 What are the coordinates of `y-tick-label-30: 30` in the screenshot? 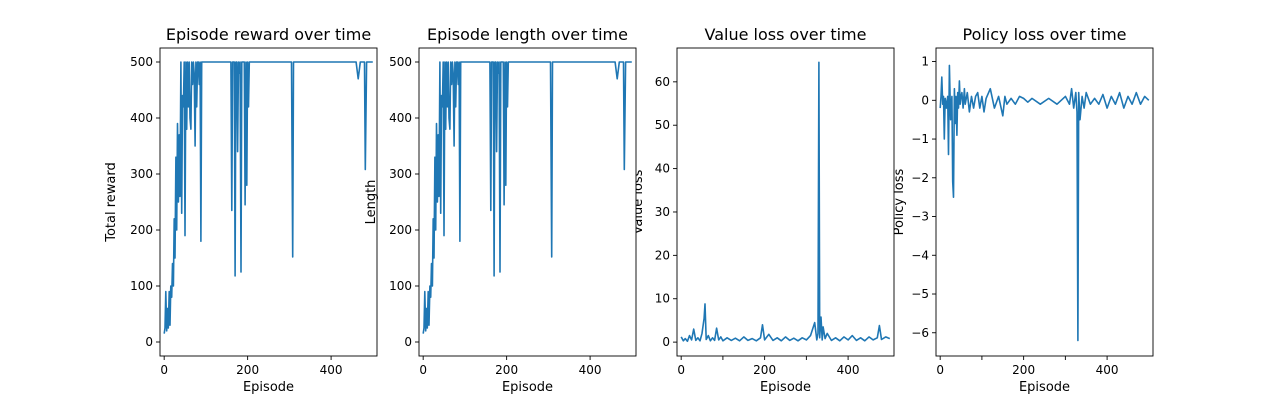 It's located at (662, 212).